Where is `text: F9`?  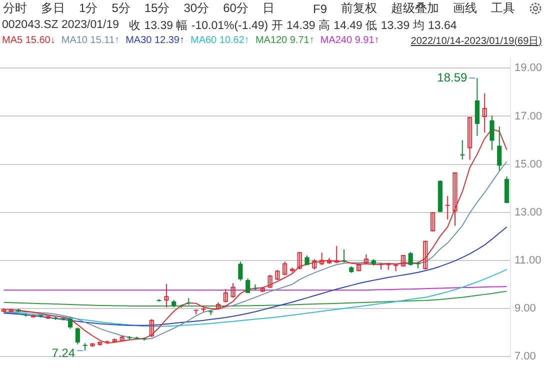
text: F9 is located at coordinates (319, 9).